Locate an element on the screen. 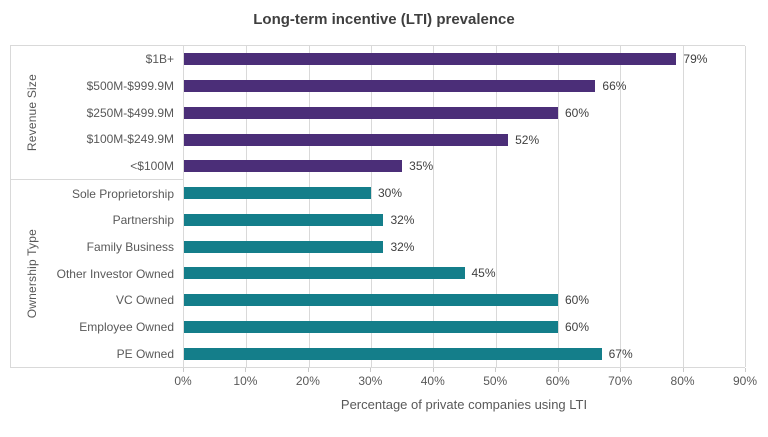  x-tick-label: 40% is located at coordinates (432, 381).